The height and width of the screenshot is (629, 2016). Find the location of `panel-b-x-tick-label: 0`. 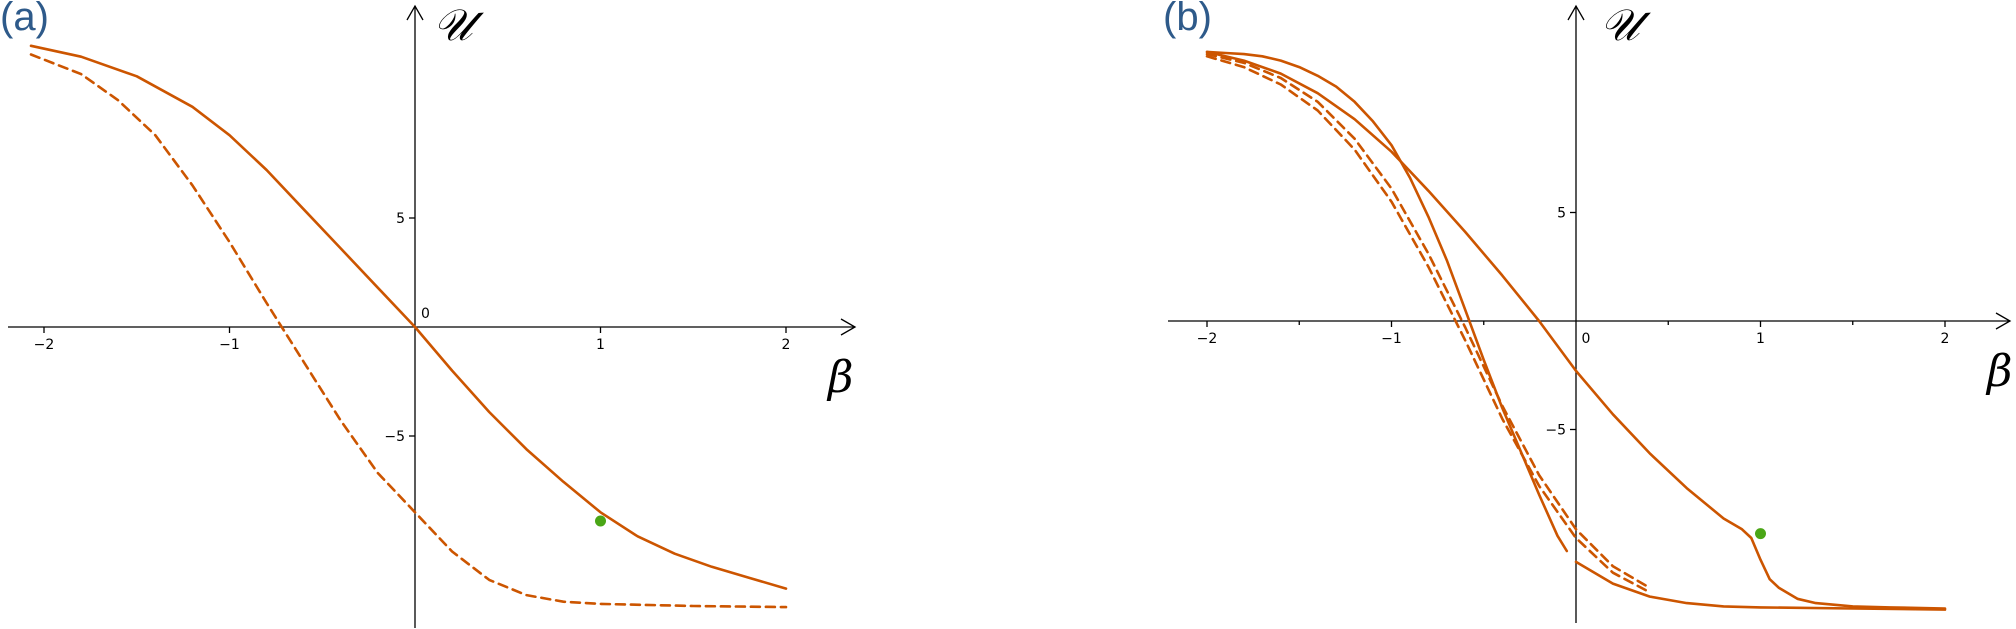

panel-b-x-tick-label: 0 is located at coordinates (1586, 339).